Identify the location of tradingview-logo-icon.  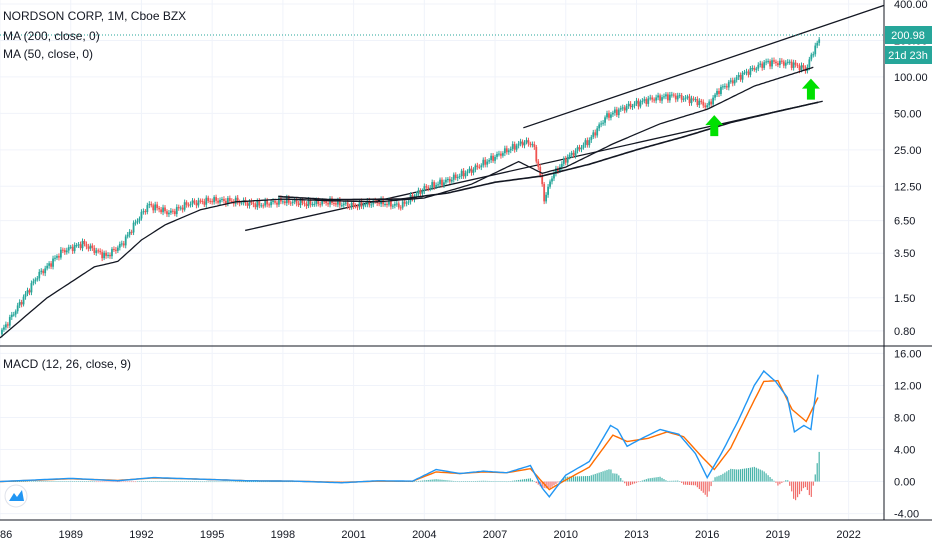
(16, 496).